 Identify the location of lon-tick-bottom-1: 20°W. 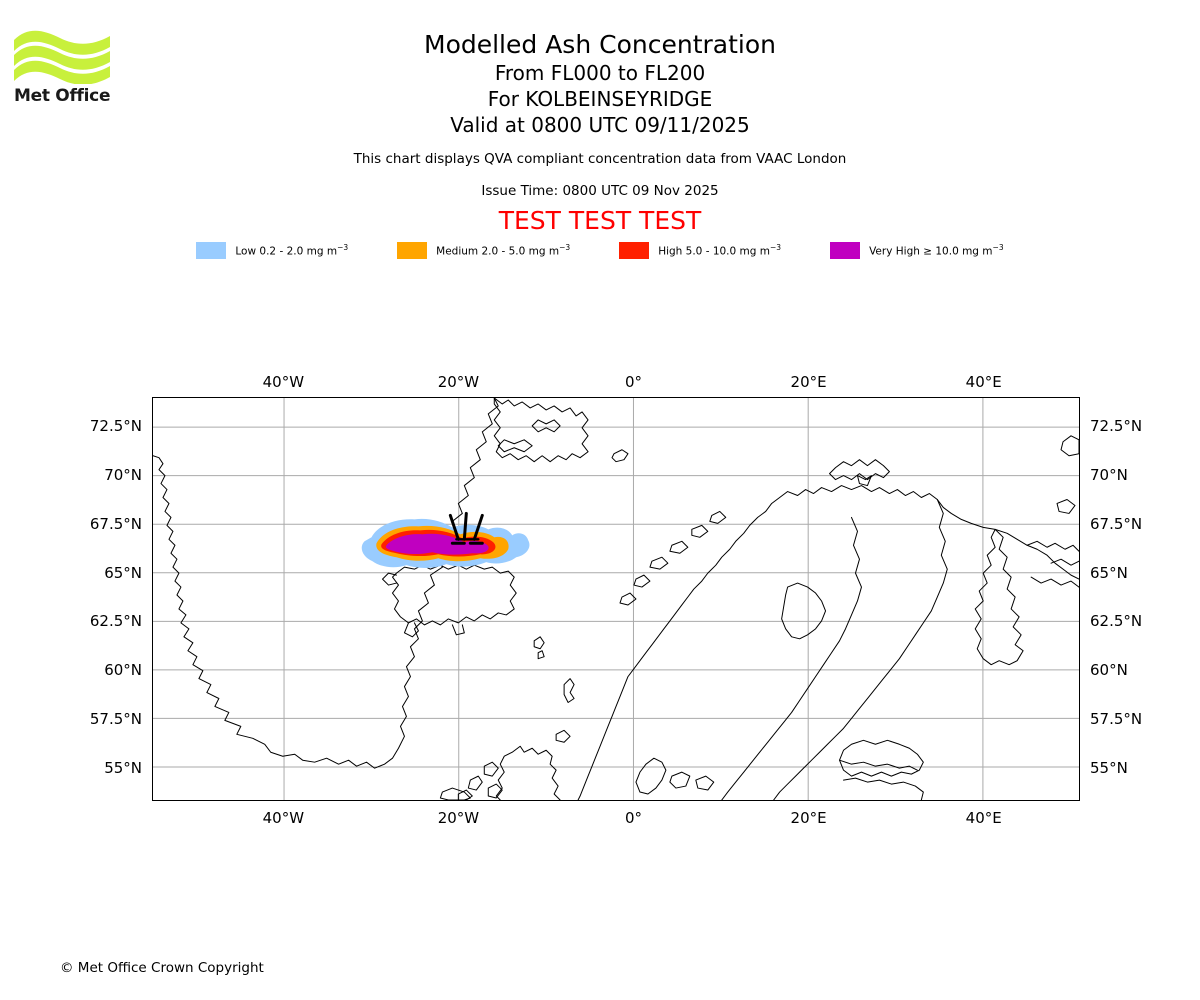
(458, 818).